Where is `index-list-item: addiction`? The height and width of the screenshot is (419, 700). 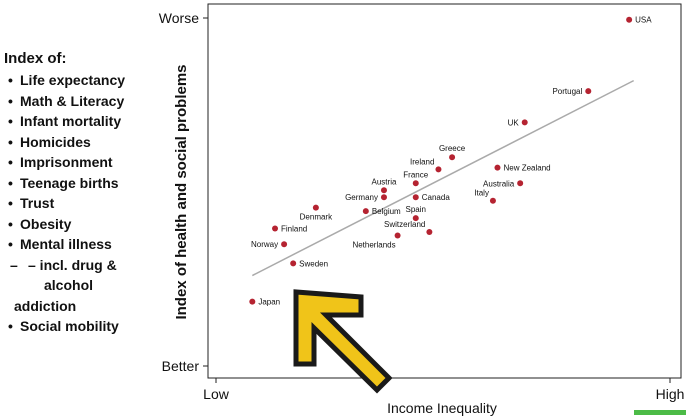 index-list-item: addiction is located at coordinates (45, 305).